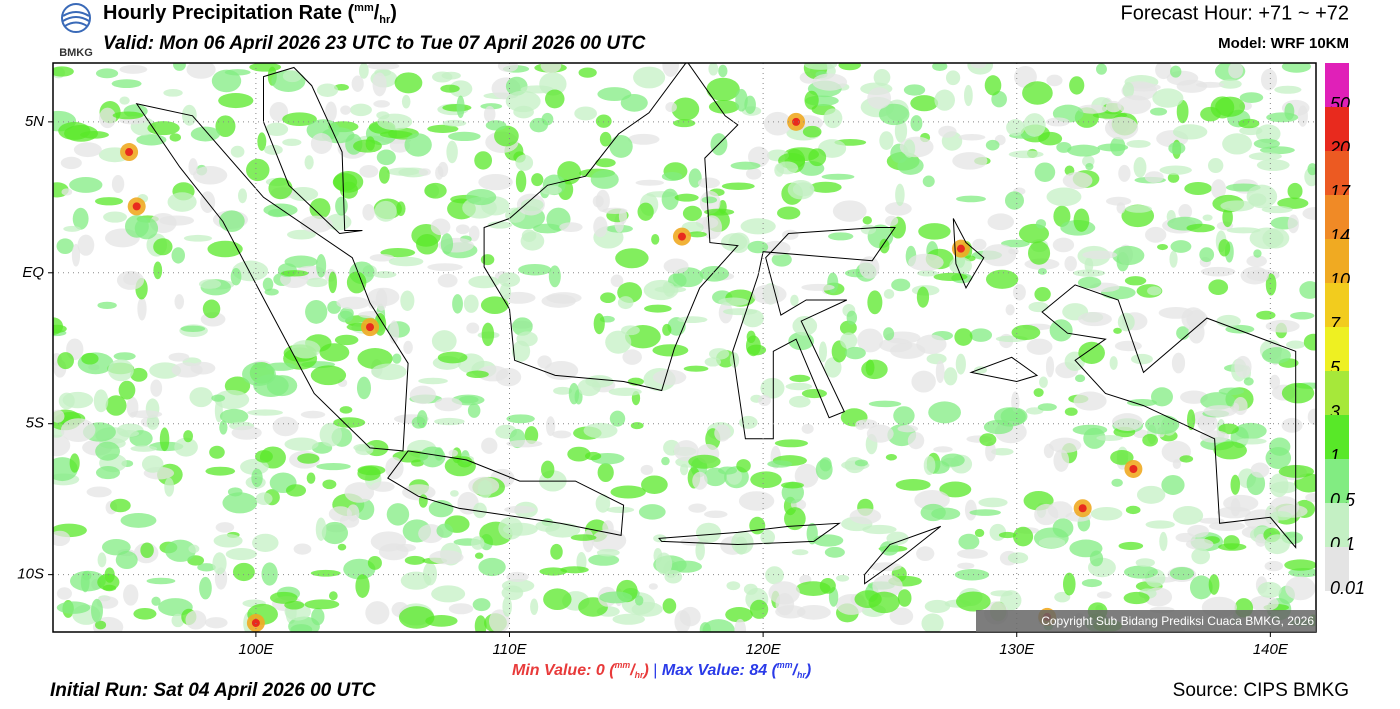 The width and height of the screenshot is (1400, 709). What do you see at coordinates (1335, 412) in the screenshot?
I see `colorbar-label: 3` at bounding box center [1335, 412].